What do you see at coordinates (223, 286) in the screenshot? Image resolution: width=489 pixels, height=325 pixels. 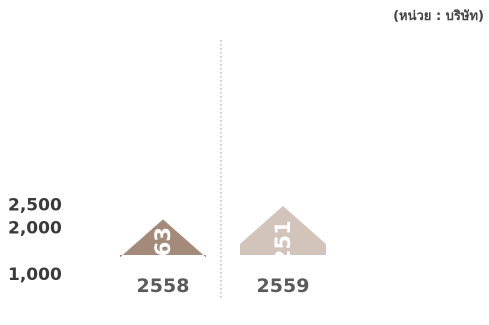 I see `x-axis-ticks: 2558 2559` at bounding box center [223, 286].